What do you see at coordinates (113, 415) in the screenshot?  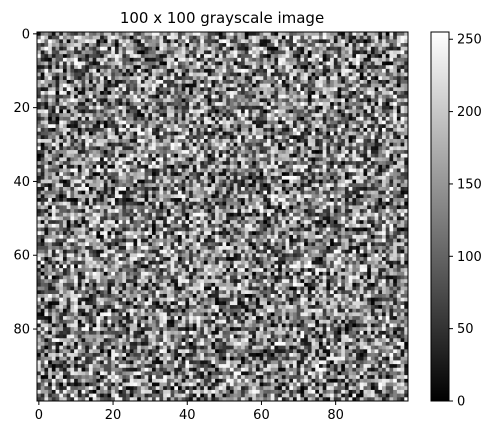 I see `x-tick-label: 20` at bounding box center [113, 415].